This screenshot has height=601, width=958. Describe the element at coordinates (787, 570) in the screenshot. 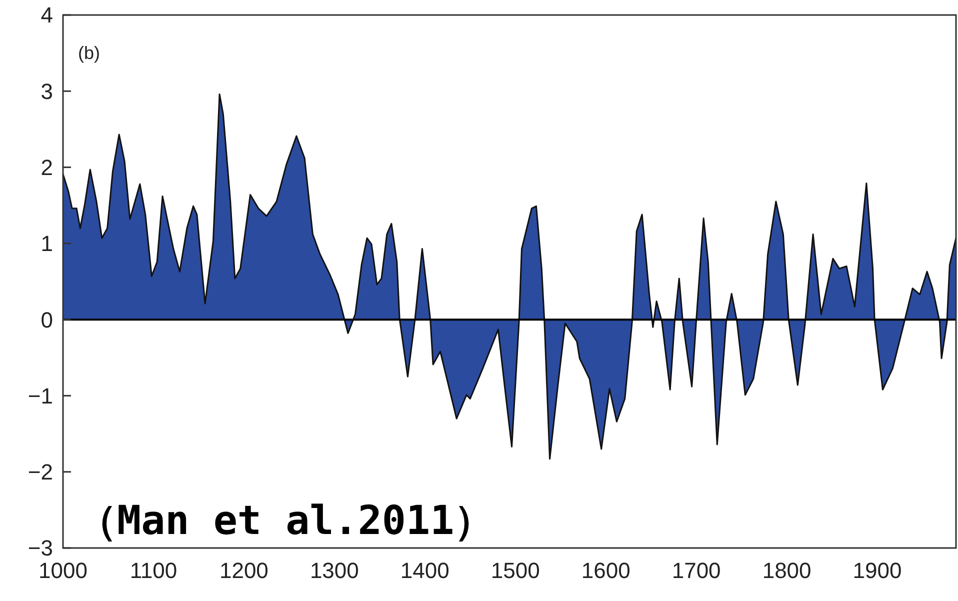

I see `x-tick-label: 1800` at that location.